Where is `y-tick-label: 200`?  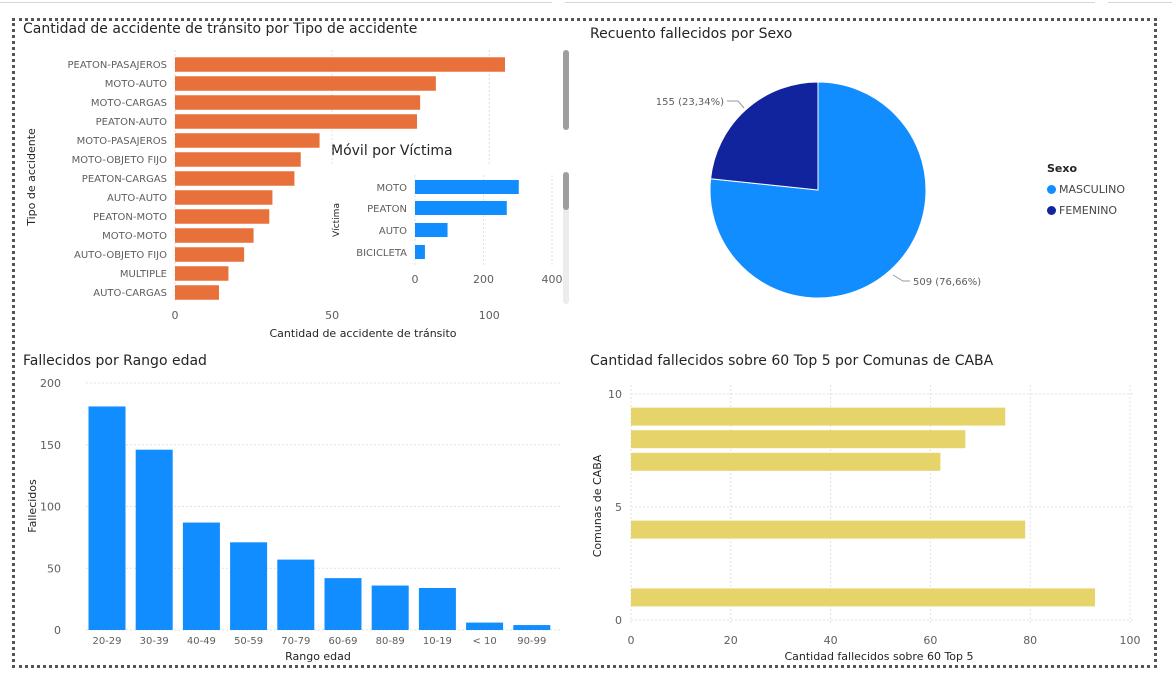 y-tick-label: 200 is located at coordinates (50, 383).